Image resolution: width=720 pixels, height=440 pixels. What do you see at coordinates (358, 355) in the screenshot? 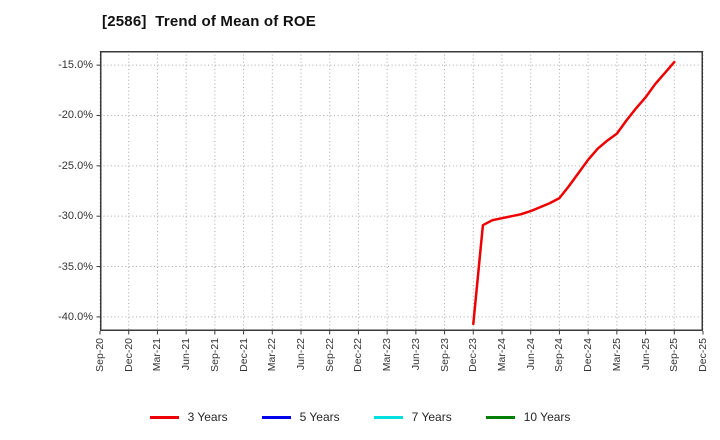
I see `x-tick-label: Dec-22` at bounding box center [358, 355].